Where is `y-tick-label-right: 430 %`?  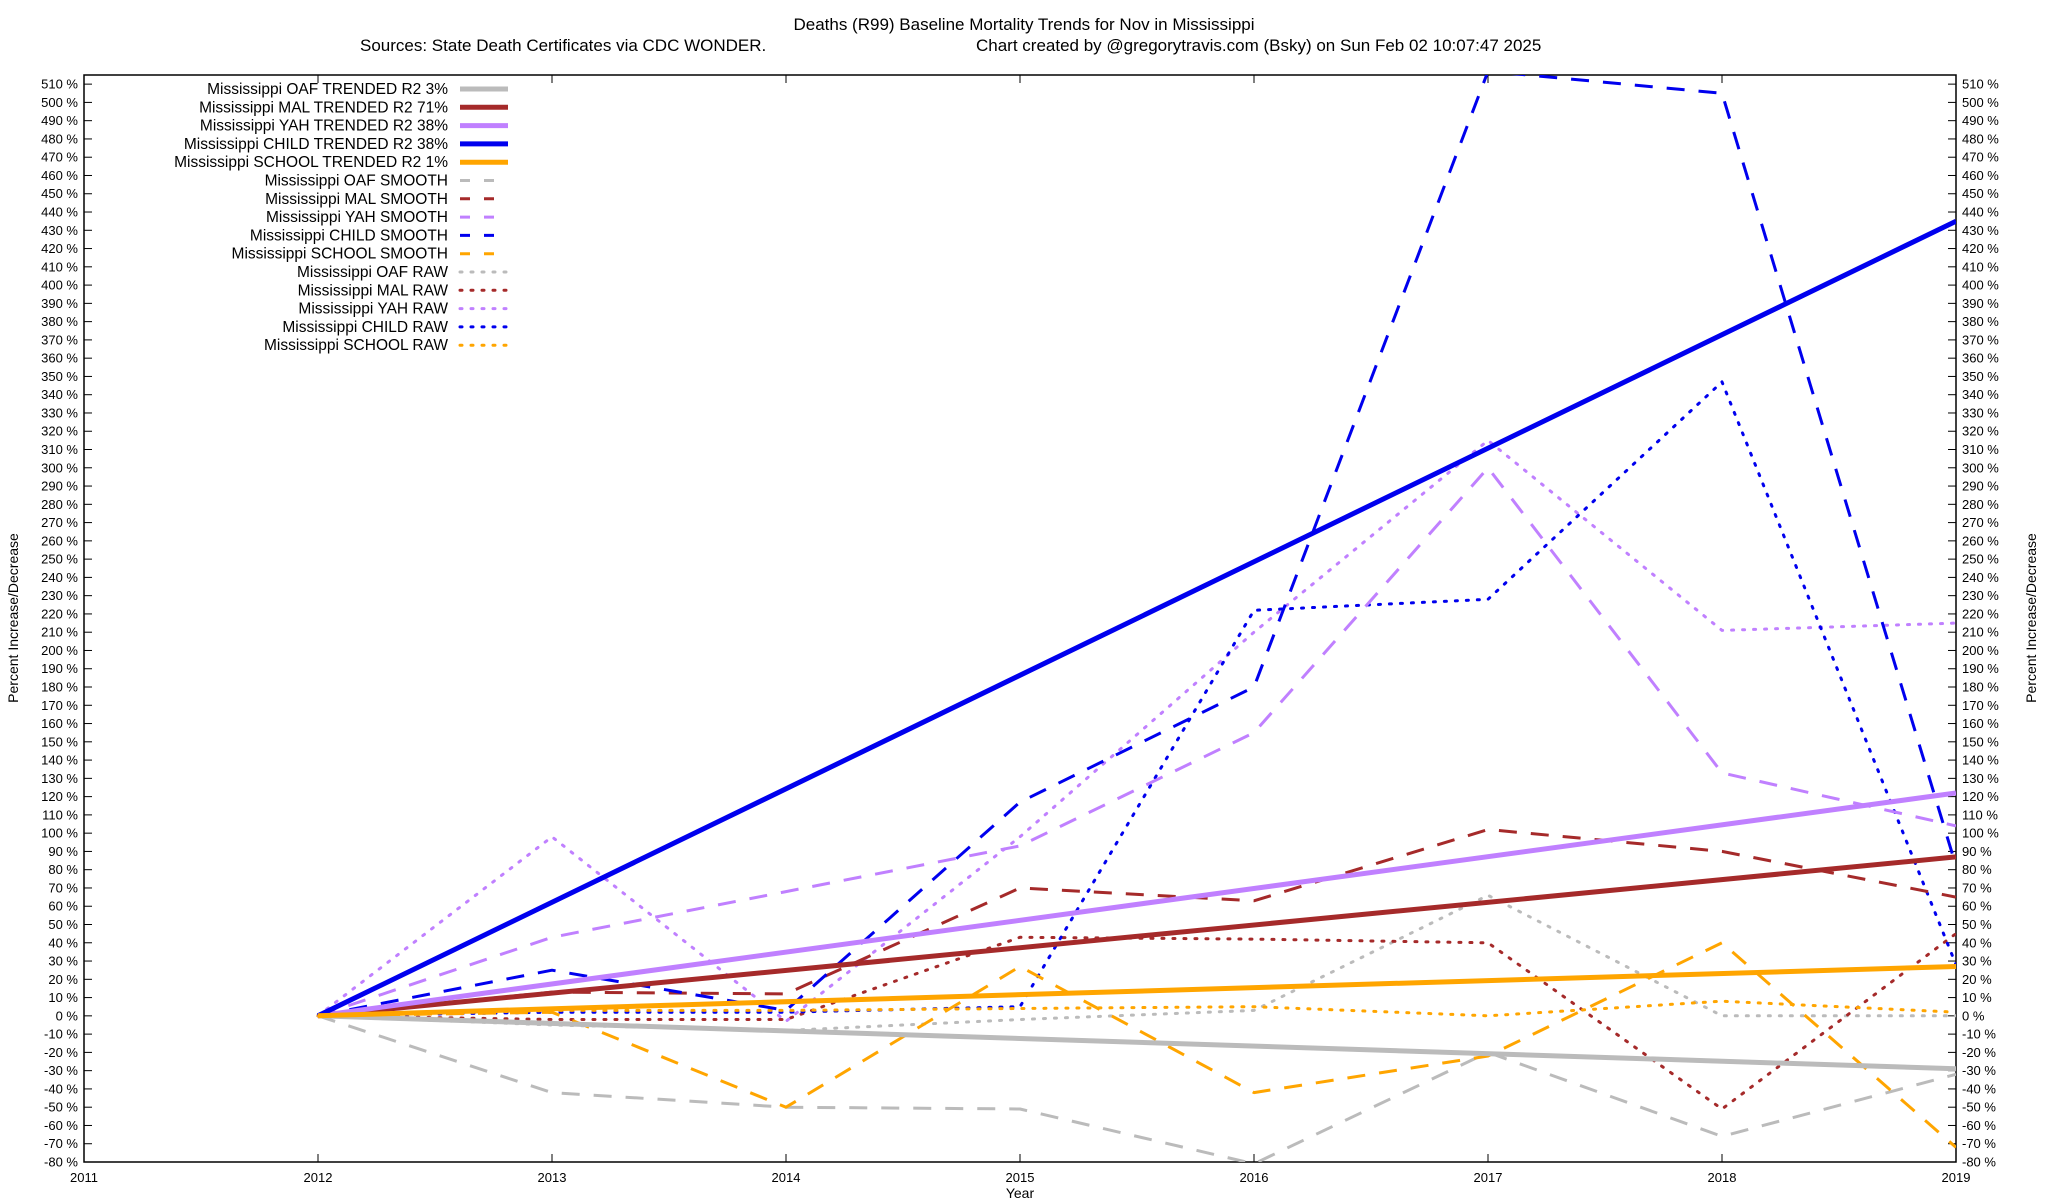 y-tick-label-right: 430 % is located at coordinates (1980, 230).